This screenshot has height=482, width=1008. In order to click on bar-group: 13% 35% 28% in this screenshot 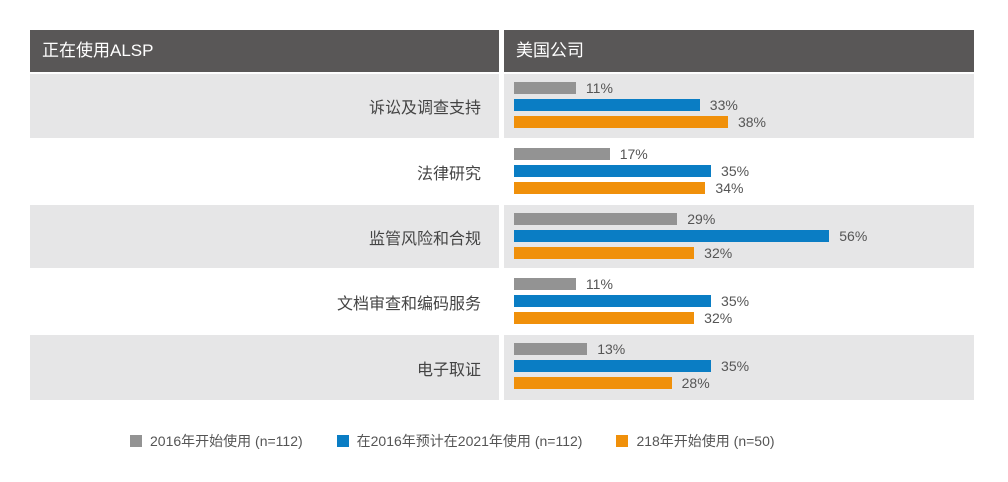, I will do `click(739, 367)`.